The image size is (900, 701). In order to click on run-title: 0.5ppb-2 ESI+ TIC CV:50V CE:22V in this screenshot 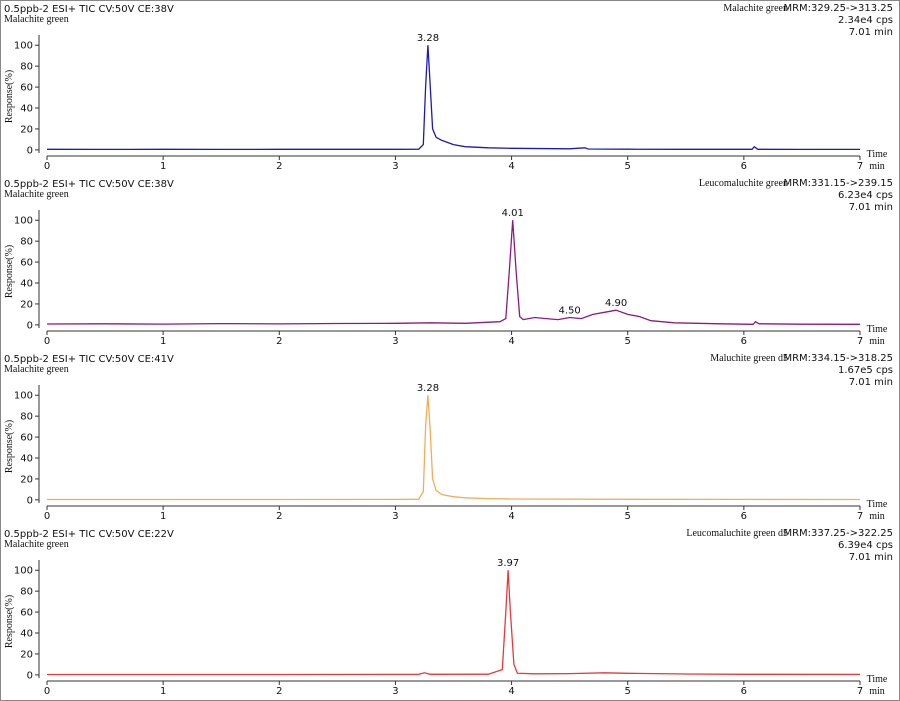, I will do `click(89, 534)`.